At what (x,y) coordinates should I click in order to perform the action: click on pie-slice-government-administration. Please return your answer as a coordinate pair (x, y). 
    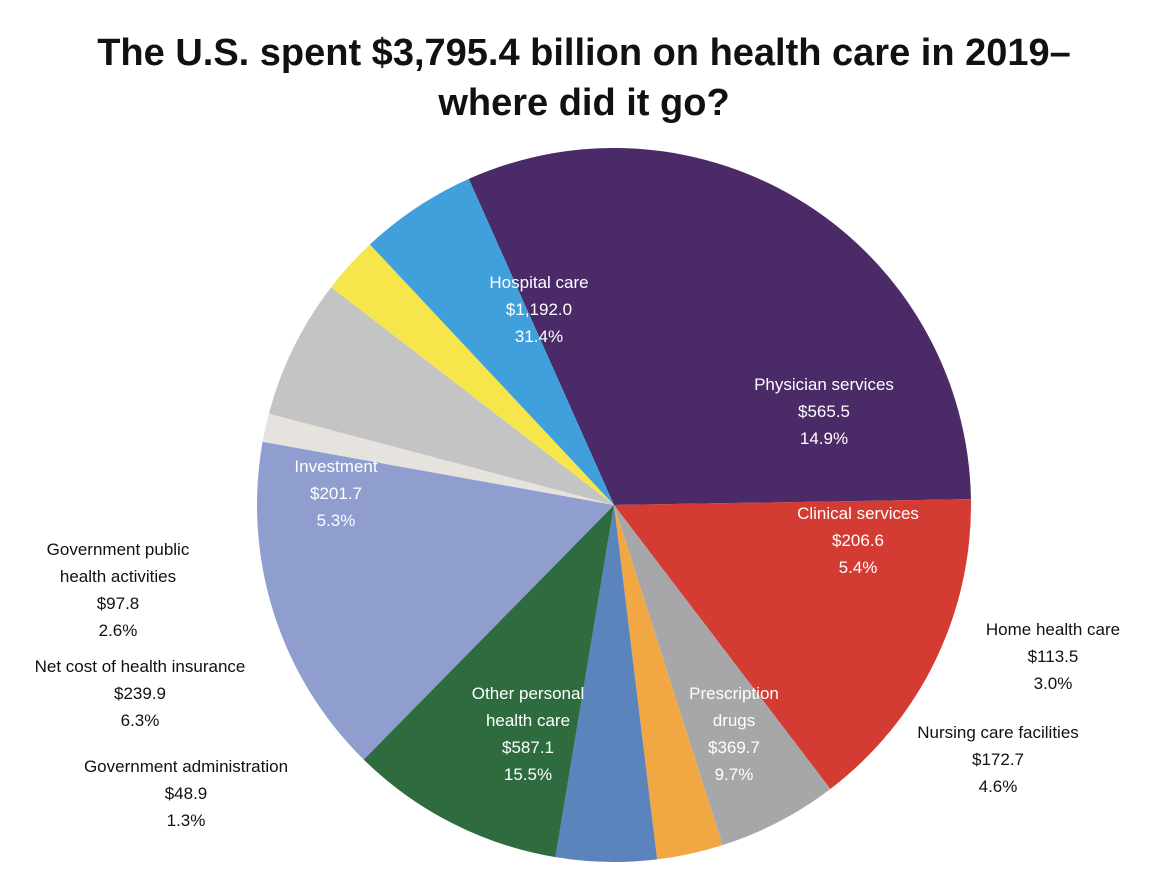
    Looking at the image, I should click on (438, 459).